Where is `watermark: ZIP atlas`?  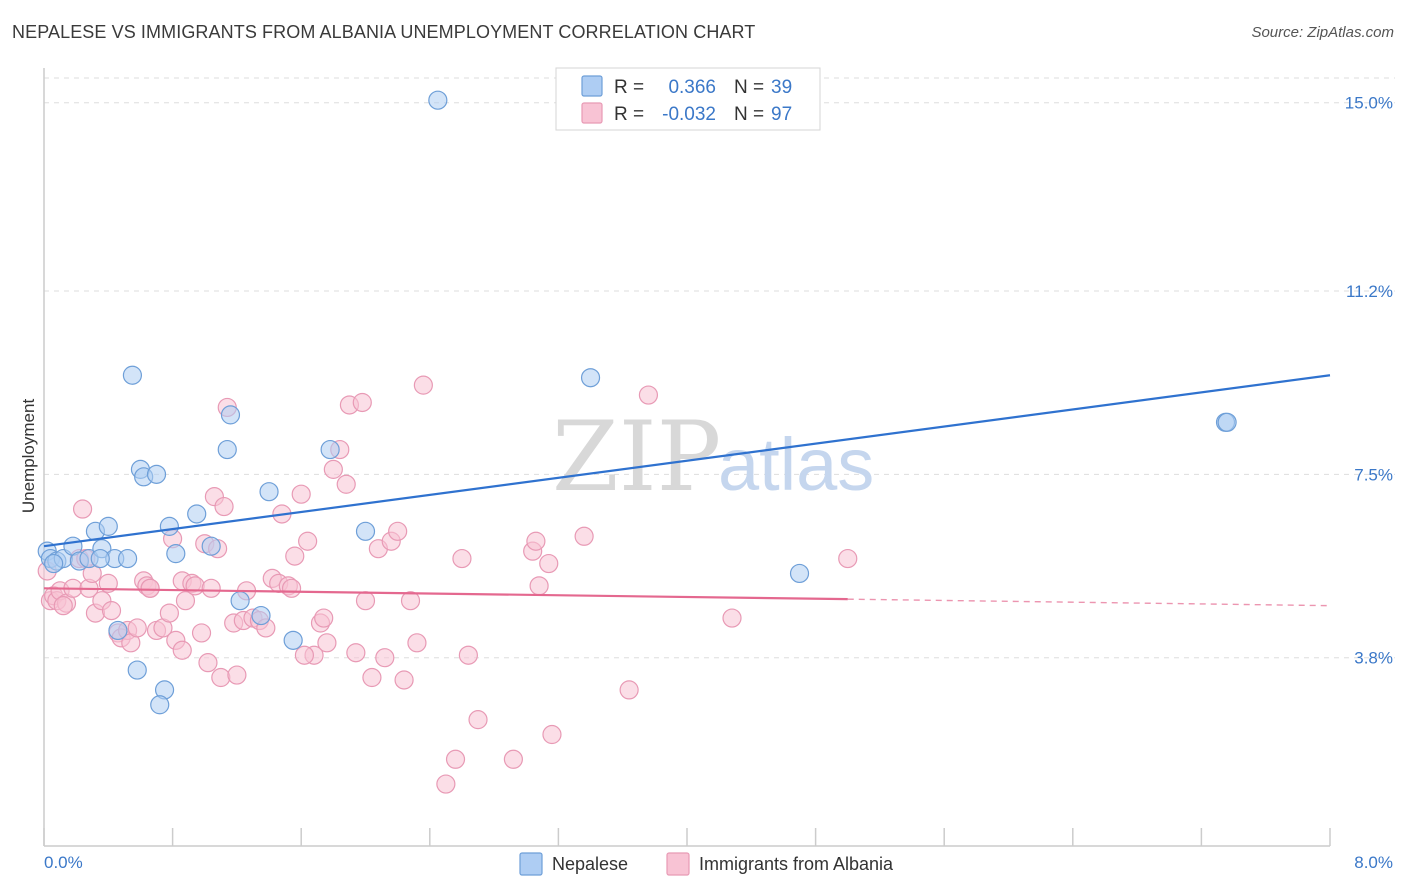
watermark: ZIP atlas is located at coordinates (713, 457).